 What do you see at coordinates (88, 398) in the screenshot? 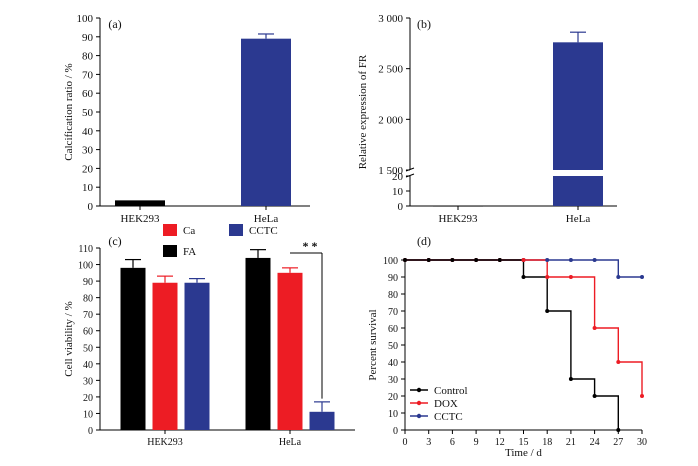
I see `c-y-tick-label: 20` at bounding box center [88, 398].